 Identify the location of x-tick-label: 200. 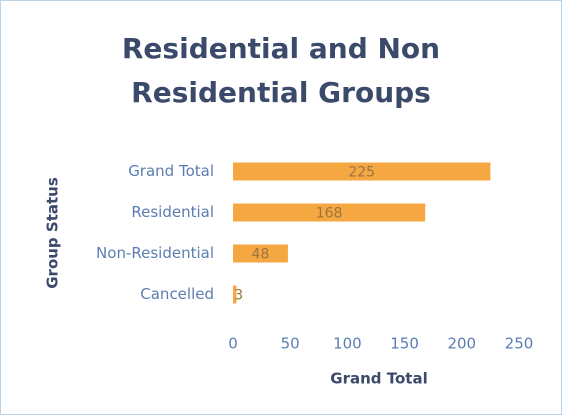
(461, 344).